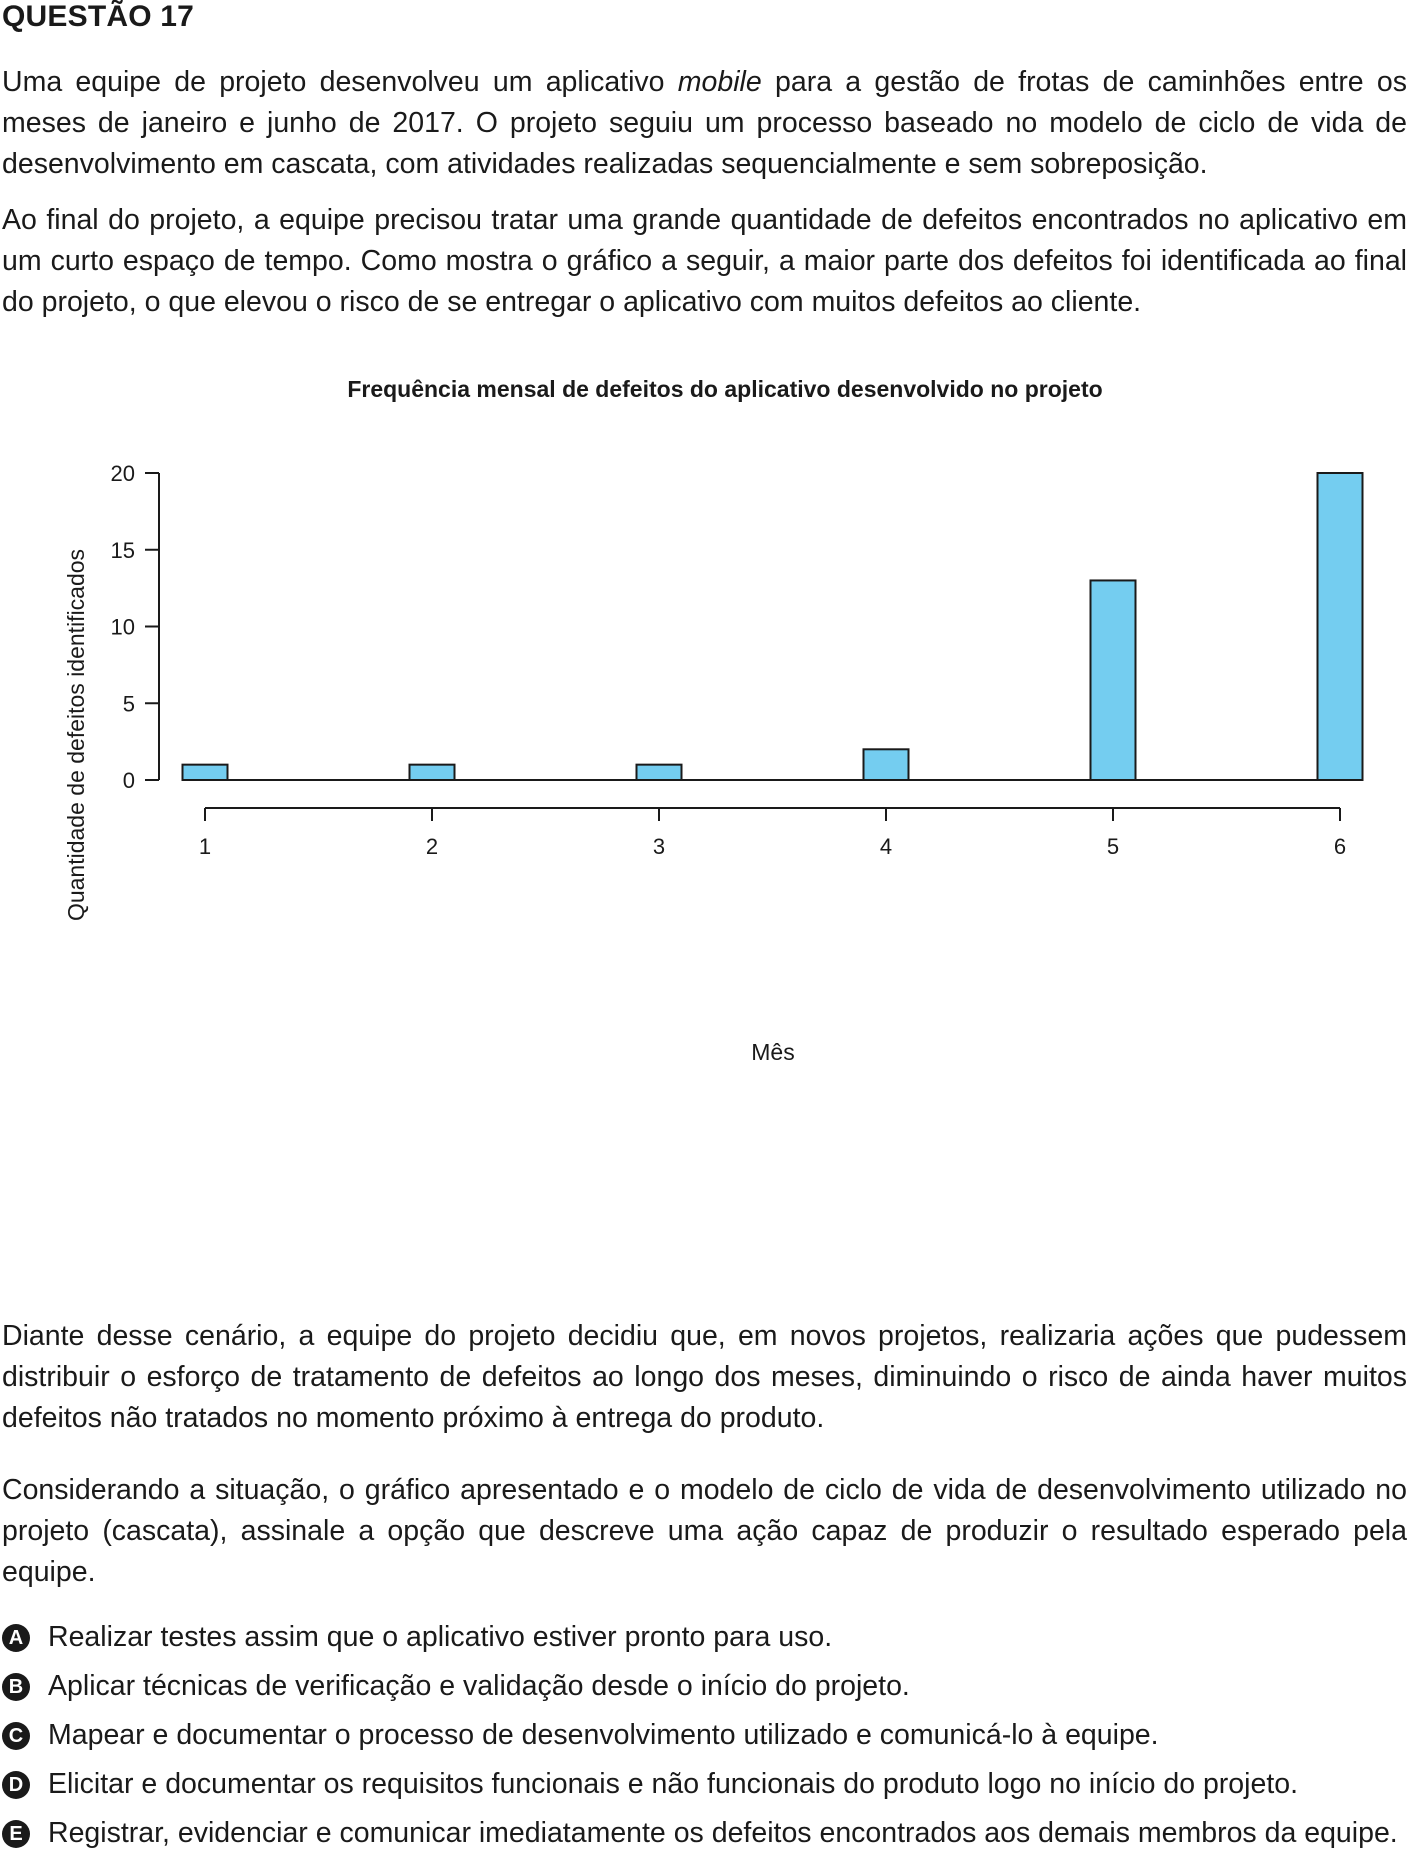 The width and height of the screenshot is (1410, 1854). Describe the element at coordinates (16, 1638) in the screenshot. I see `option-a-letter-badge: A` at that location.